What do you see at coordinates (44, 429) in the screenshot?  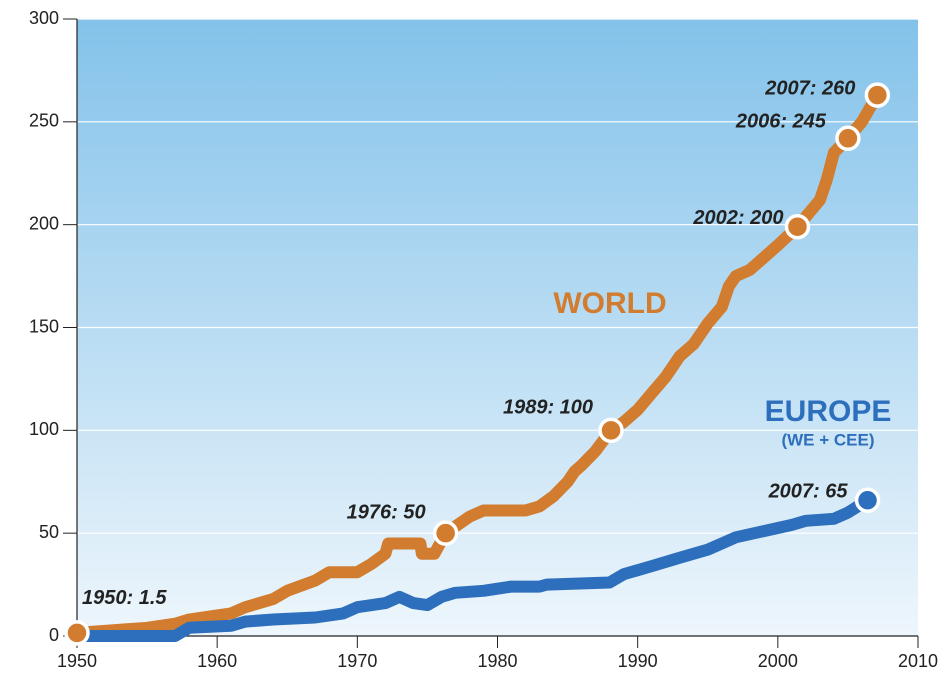 I see `y-tick-label: 100` at bounding box center [44, 429].